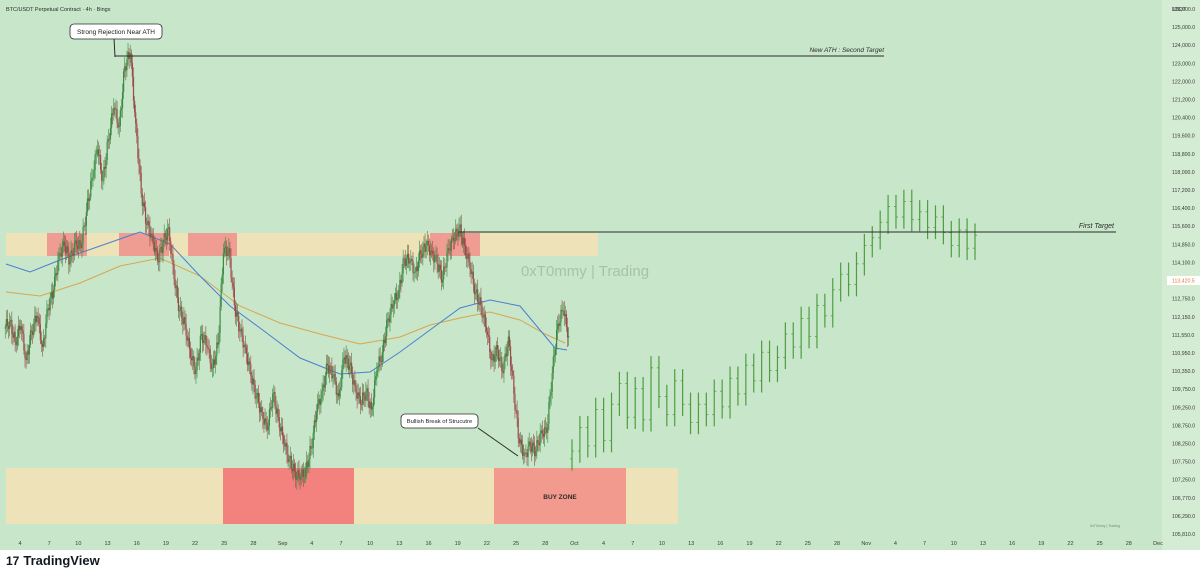 The image size is (1200, 570). What do you see at coordinates (1183, 191) in the screenshot?
I see `price-tick-label: 117,200.0` at bounding box center [1183, 191].